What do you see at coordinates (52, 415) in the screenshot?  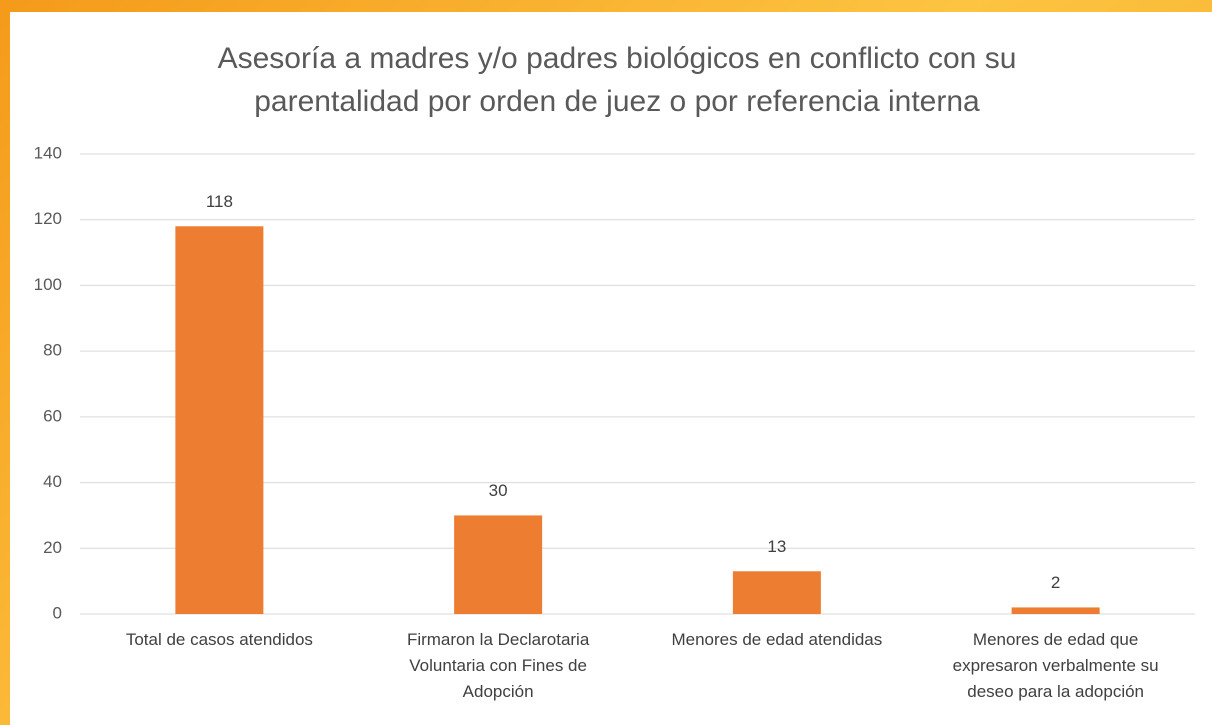 I see `y-tick-label: 60` at bounding box center [52, 415].